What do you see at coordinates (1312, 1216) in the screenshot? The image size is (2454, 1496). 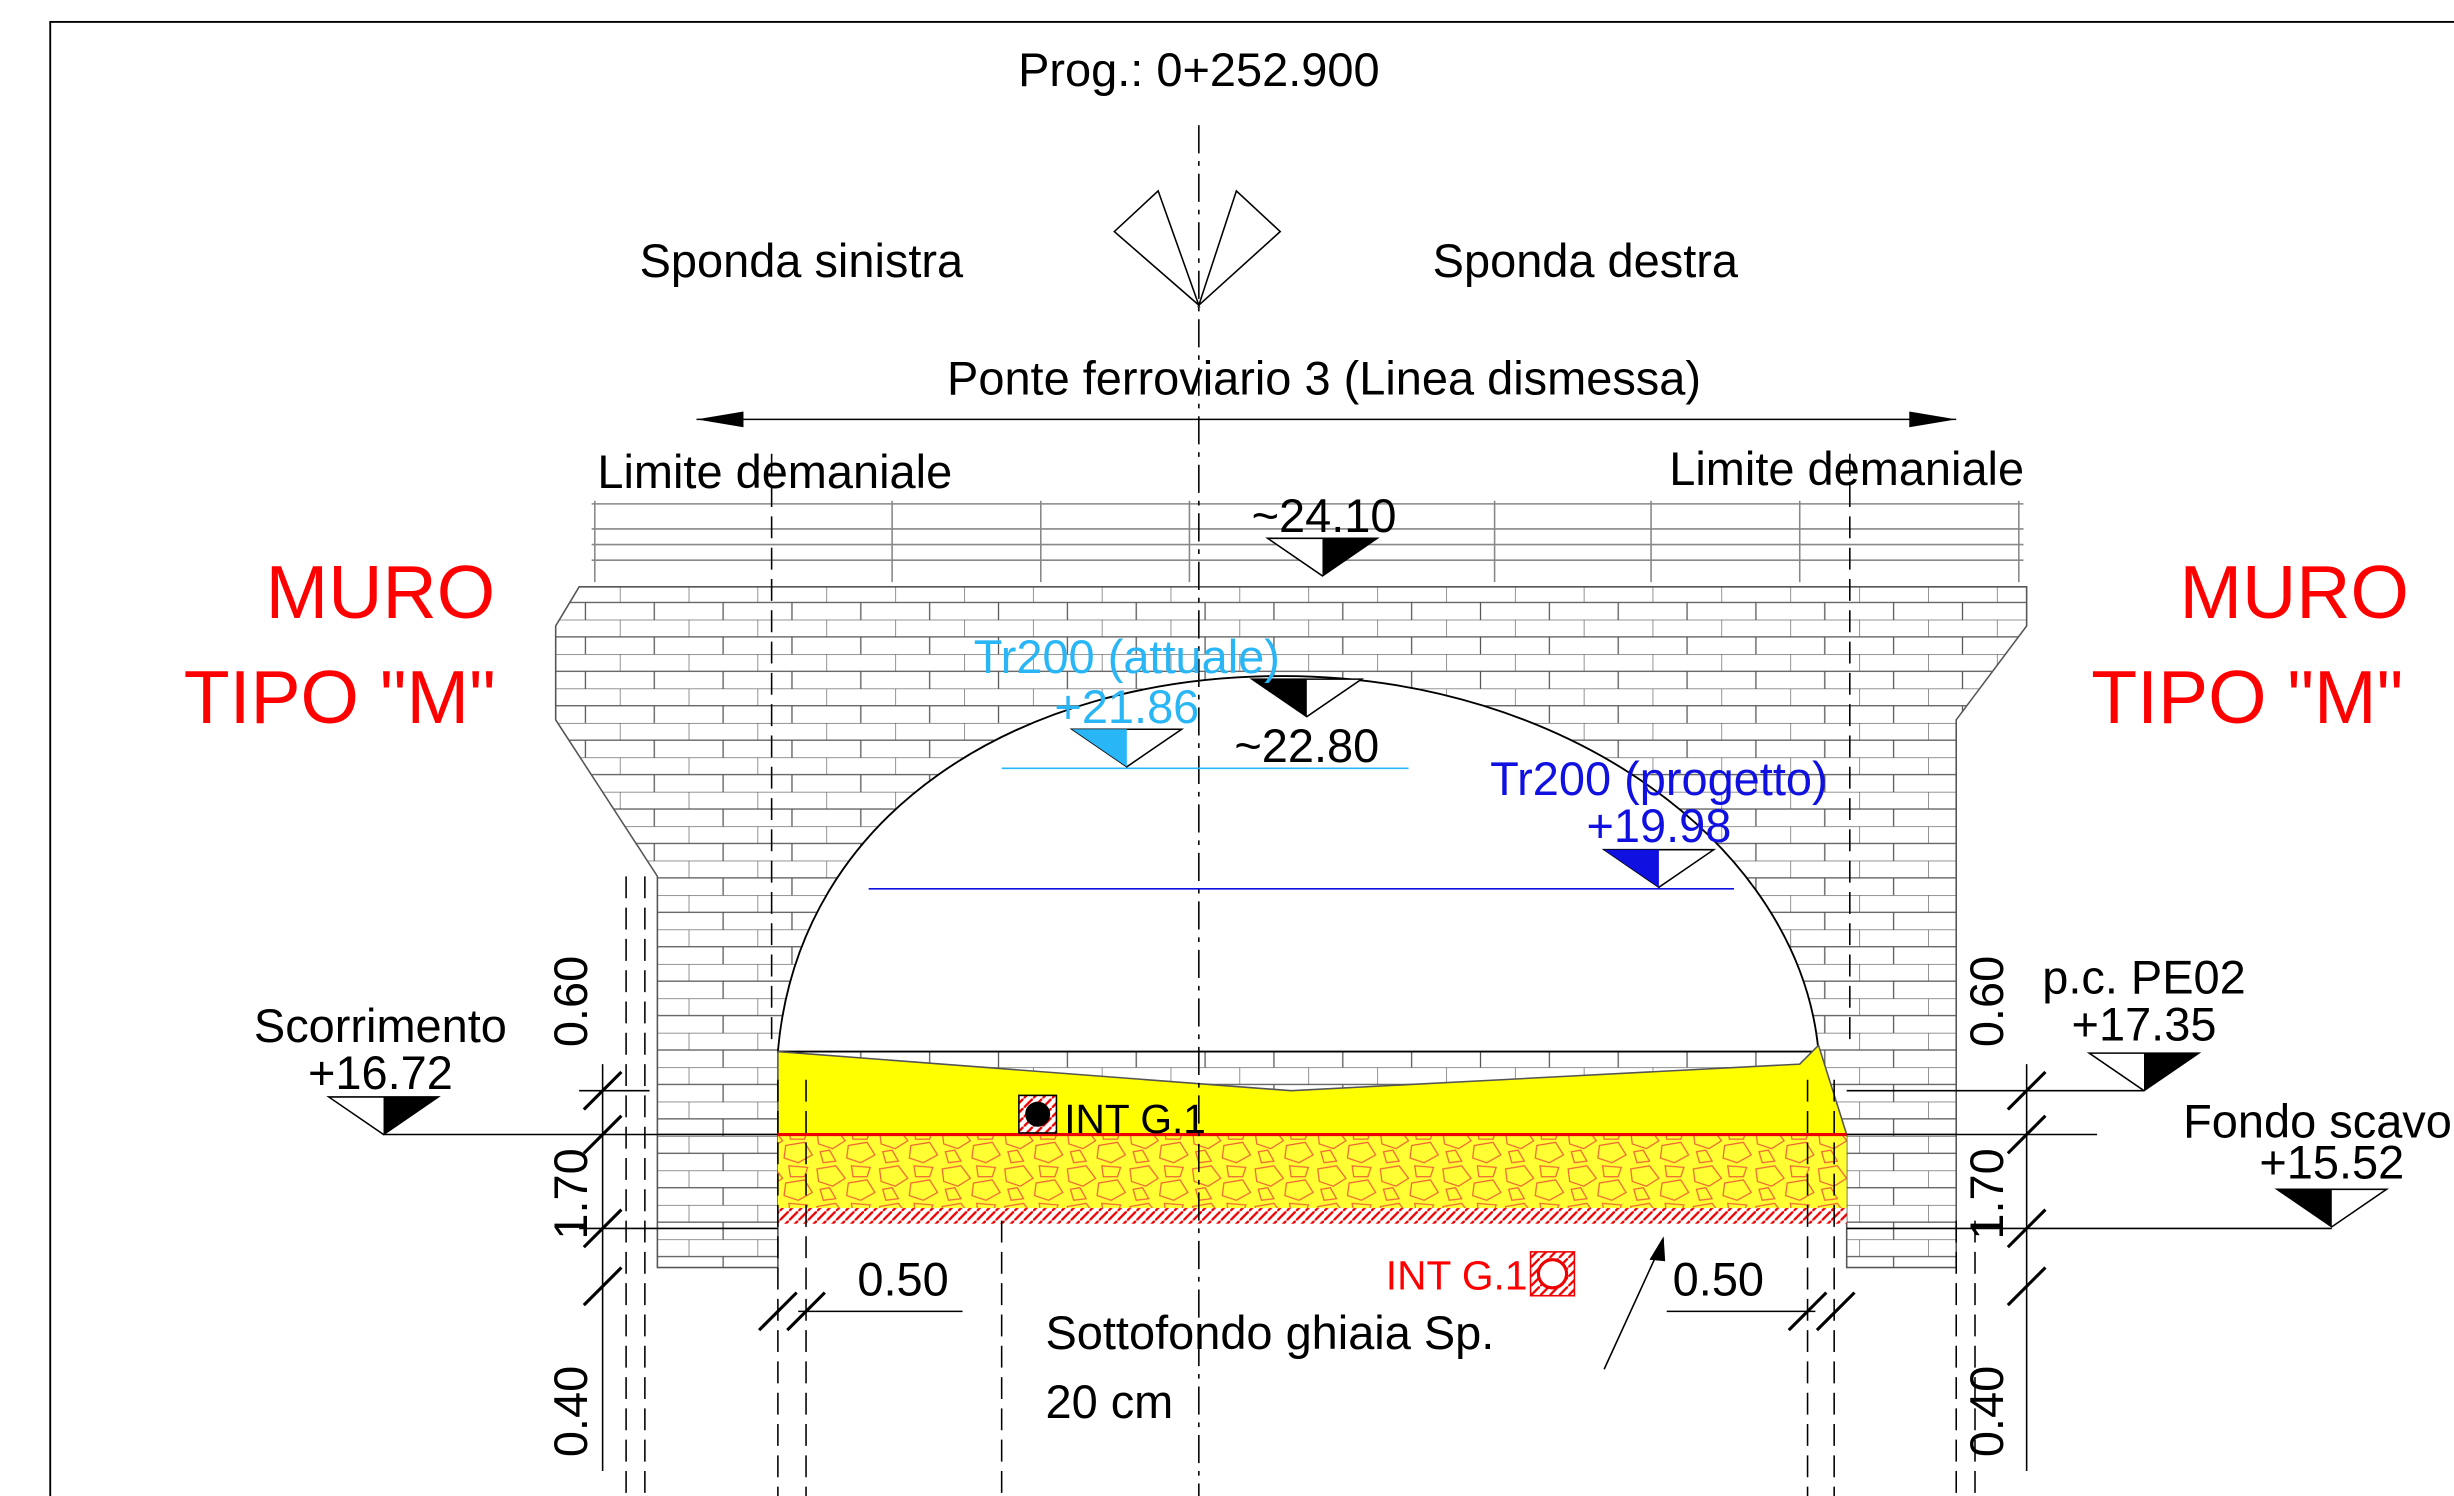 I see `gravel-base` at bounding box center [1312, 1216].